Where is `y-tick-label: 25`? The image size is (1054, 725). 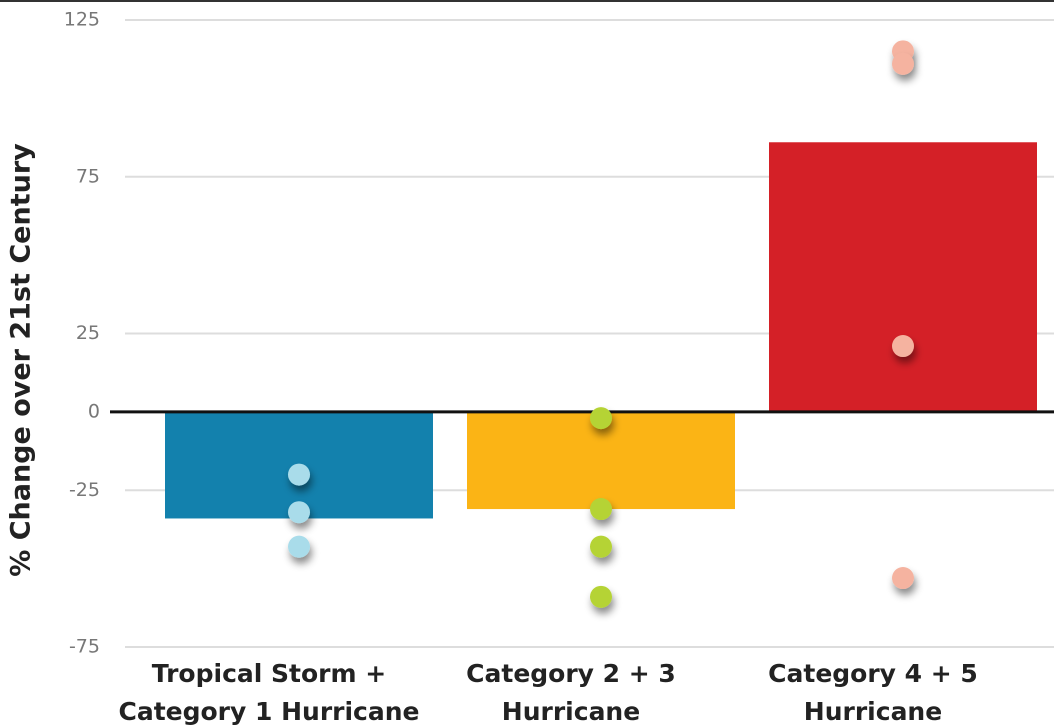 y-tick-label: 25 is located at coordinates (88, 333).